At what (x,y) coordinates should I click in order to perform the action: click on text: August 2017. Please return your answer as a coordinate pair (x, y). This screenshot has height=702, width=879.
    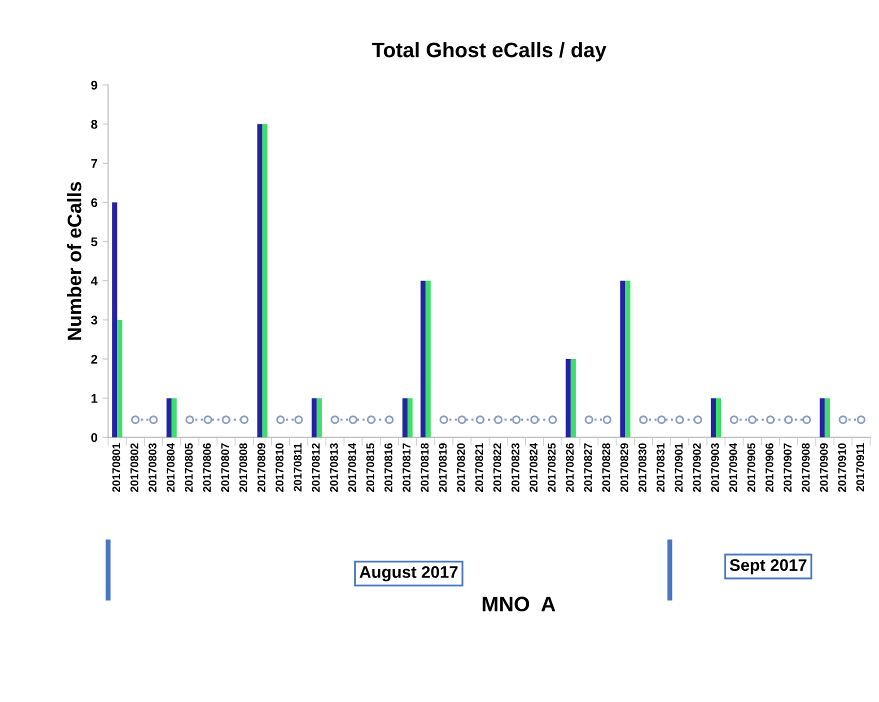
    Looking at the image, I should click on (409, 574).